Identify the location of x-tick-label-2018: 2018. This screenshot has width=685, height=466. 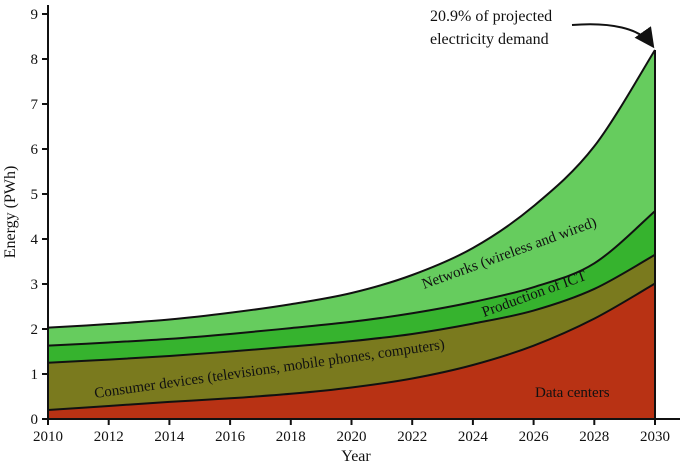
(291, 437).